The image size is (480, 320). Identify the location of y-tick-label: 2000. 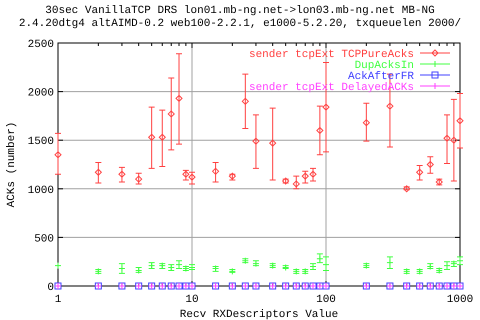
(41, 94).